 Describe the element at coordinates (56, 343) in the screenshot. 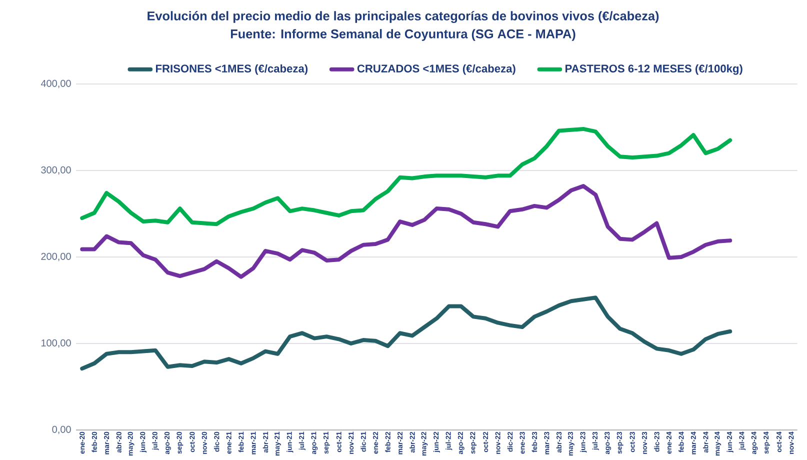

I see `y-tick-label: 100,00` at that location.